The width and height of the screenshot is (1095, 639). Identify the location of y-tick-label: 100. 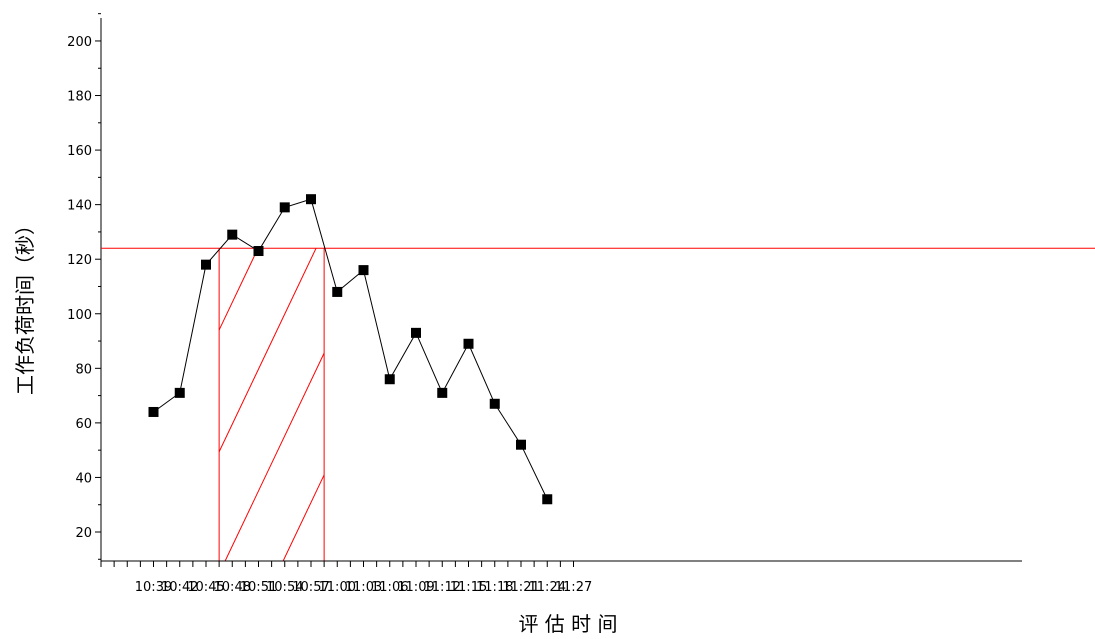
(79, 315).